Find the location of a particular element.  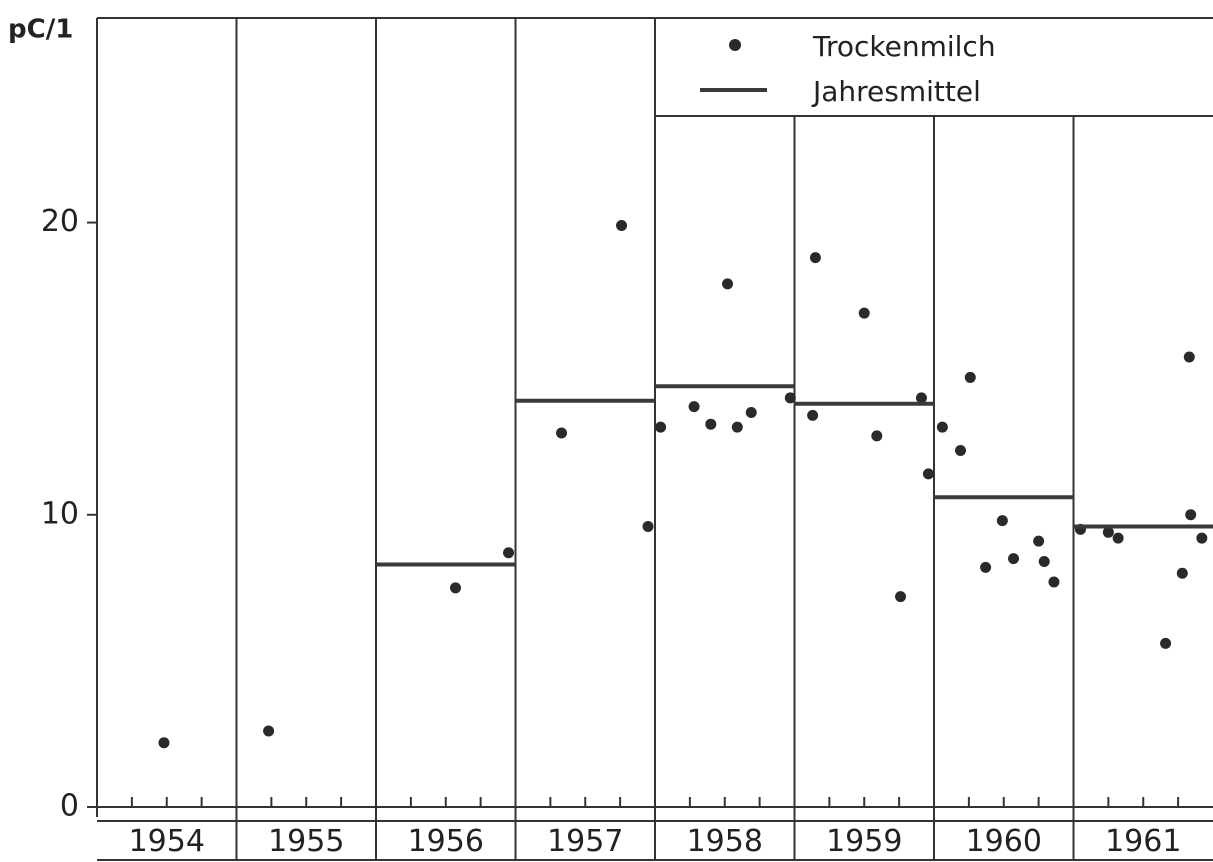

x-tick-label: 1956 is located at coordinates (446, 841).